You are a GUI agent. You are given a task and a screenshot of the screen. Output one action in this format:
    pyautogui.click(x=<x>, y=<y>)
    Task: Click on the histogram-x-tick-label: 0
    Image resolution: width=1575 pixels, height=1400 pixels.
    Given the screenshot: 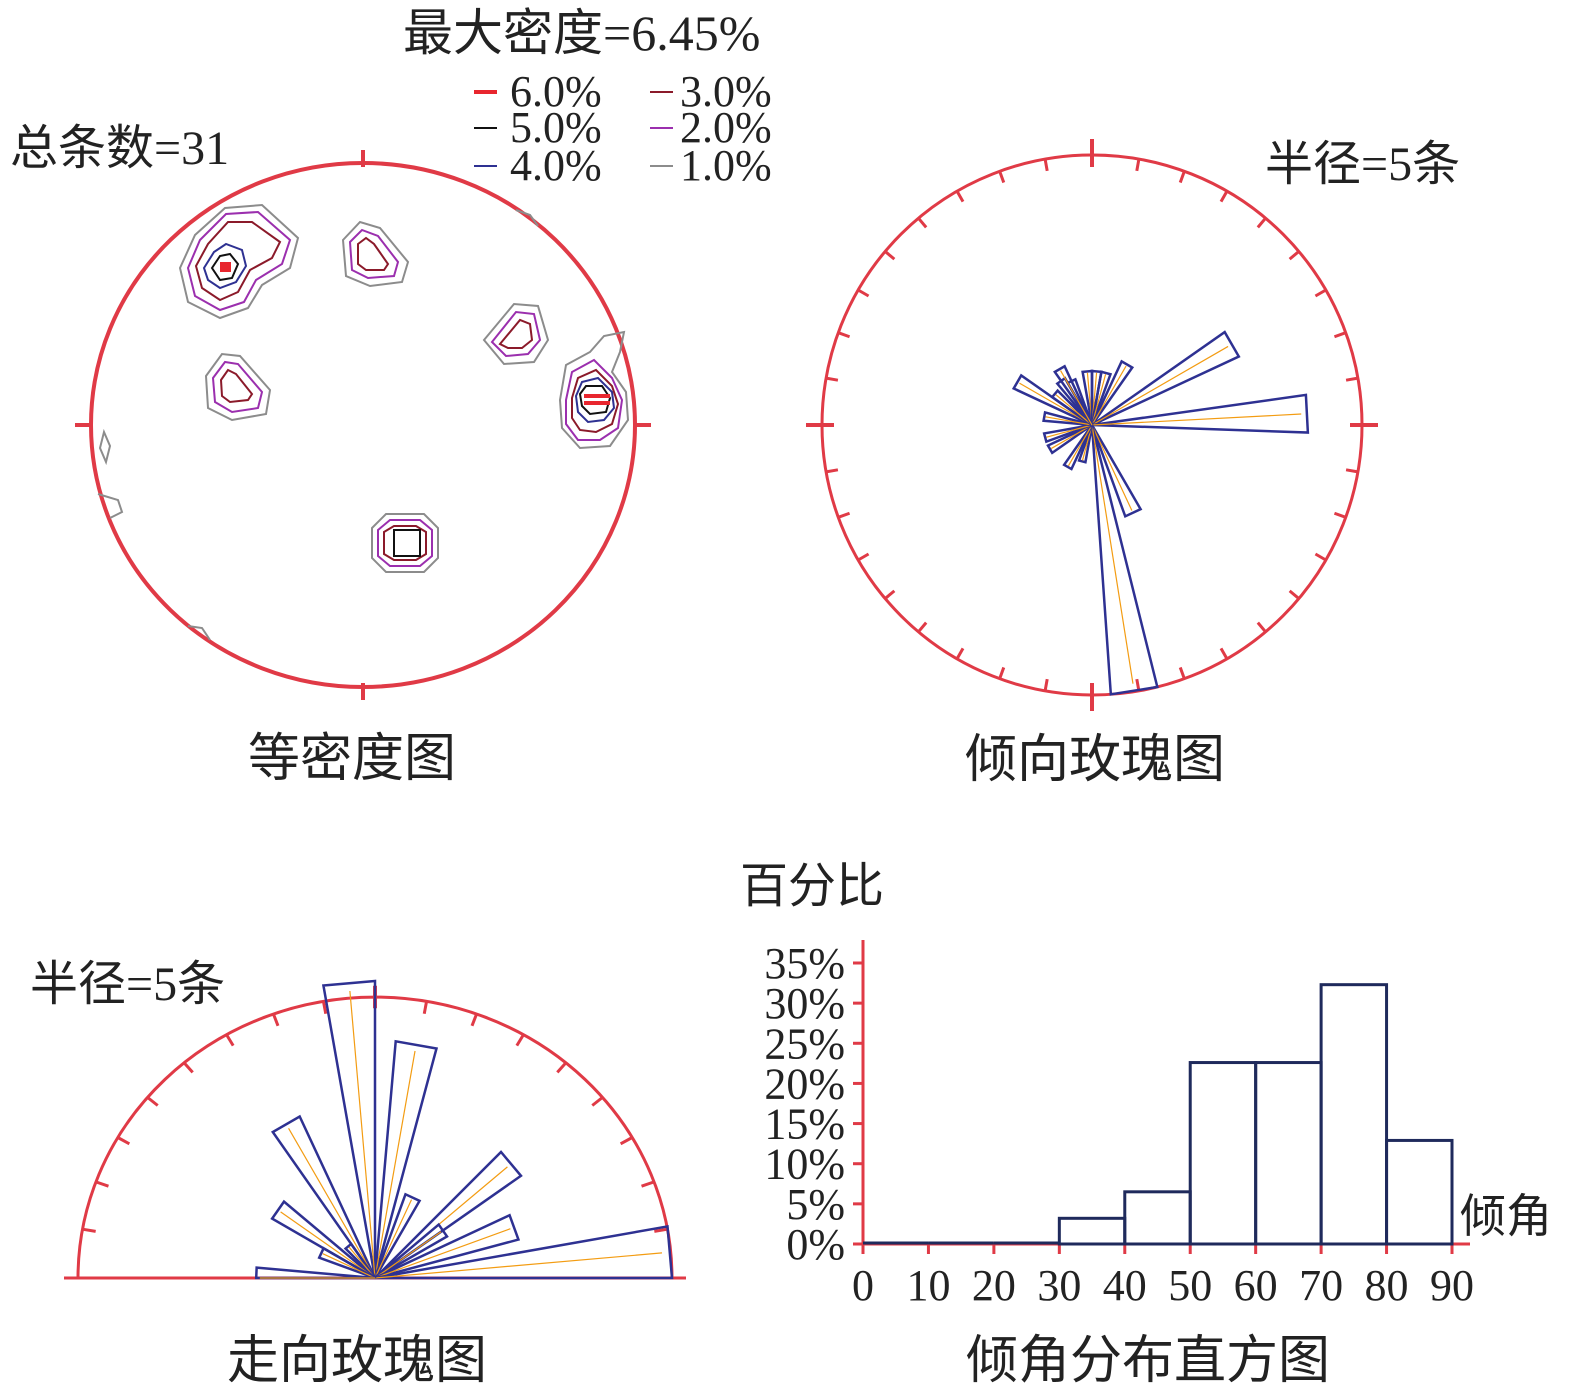 What is the action you would take?
    pyautogui.click(x=863, y=1285)
    